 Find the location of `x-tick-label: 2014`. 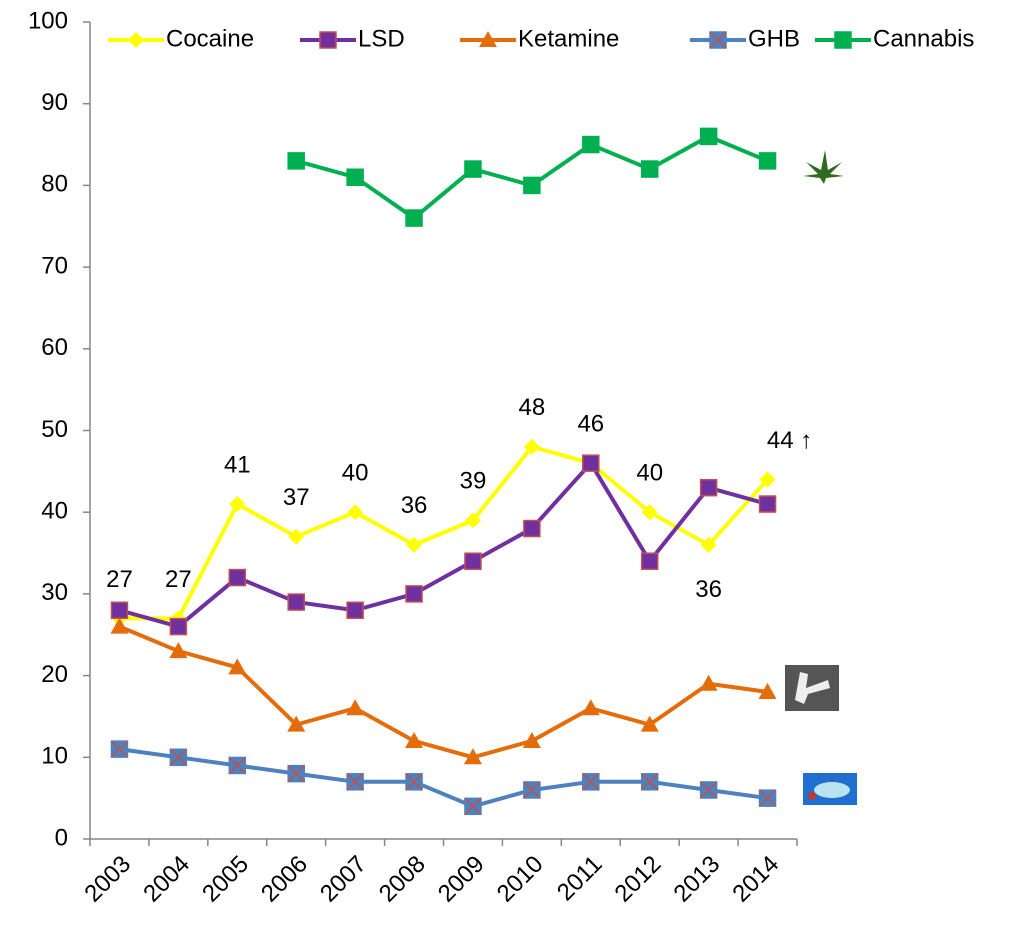

x-tick-label: 2014 is located at coordinates (755, 879).